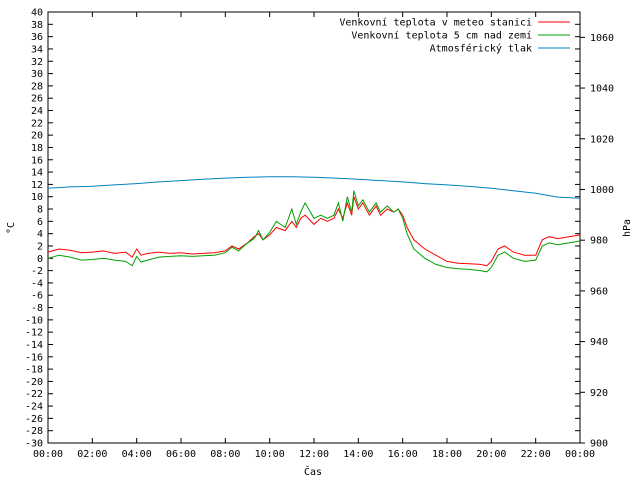 The height and width of the screenshot is (480, 640). Describe the element at coordinates (34, 382) in the screenshot. I see `y-tick-left-label: -20` at that location.